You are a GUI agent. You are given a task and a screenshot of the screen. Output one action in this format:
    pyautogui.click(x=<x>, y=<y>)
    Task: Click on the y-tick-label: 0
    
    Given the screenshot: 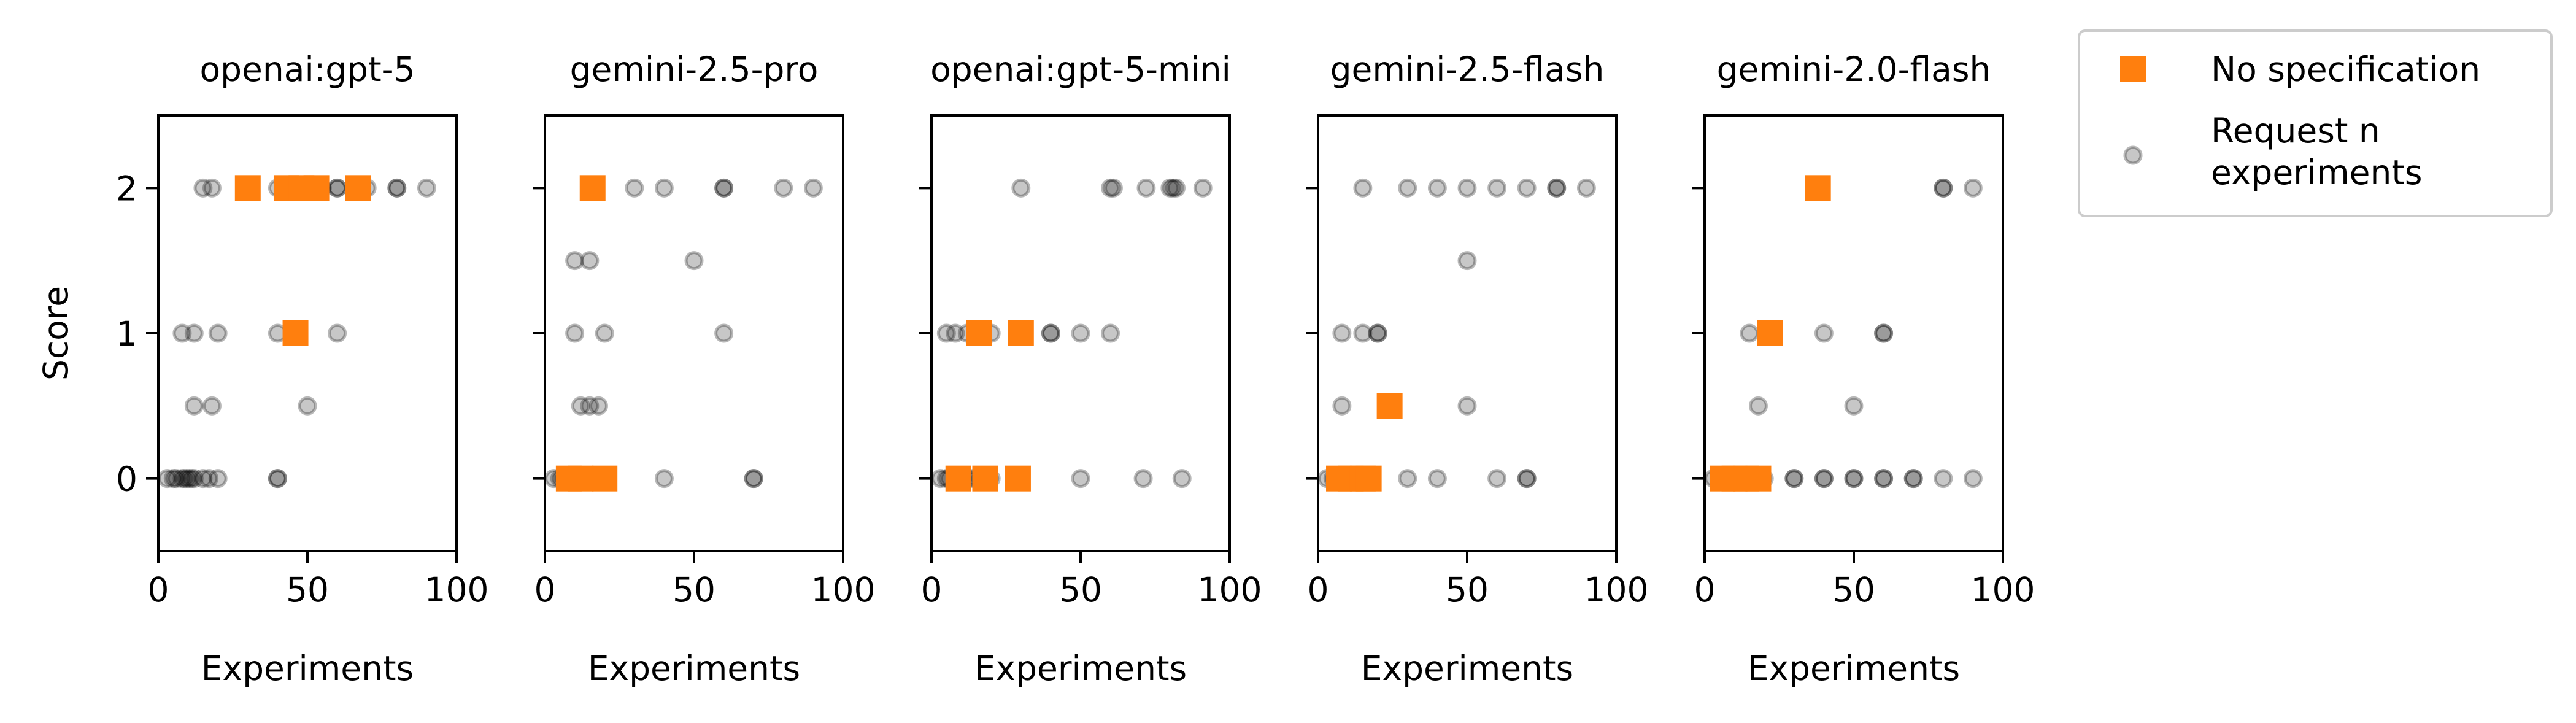 What is the action you would take?
    pyautogui.click(x=126, y=479)
    